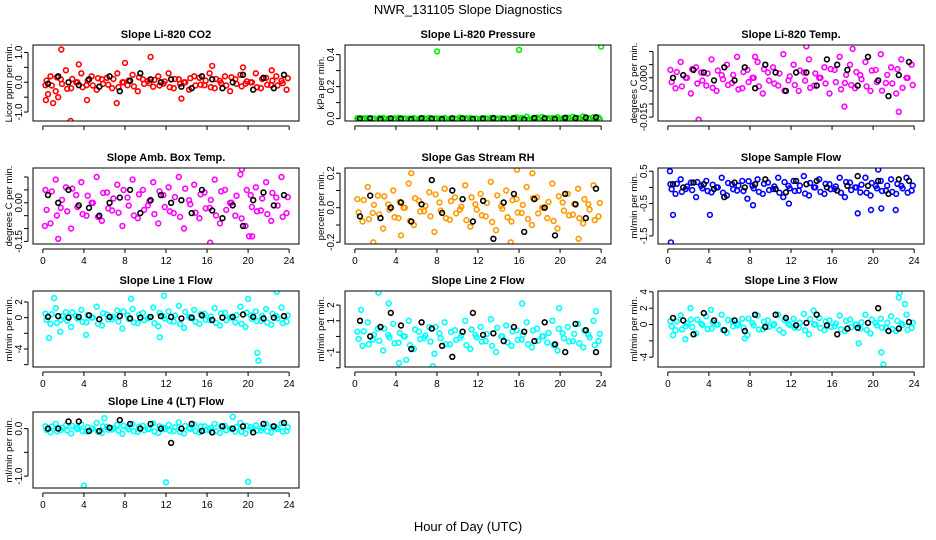 This screenshot has width=936, height=540. What do you see at coordinates (331, 321) in the screenshot?
I see `y-tick-label: 1` at bounding box center [331, 321].